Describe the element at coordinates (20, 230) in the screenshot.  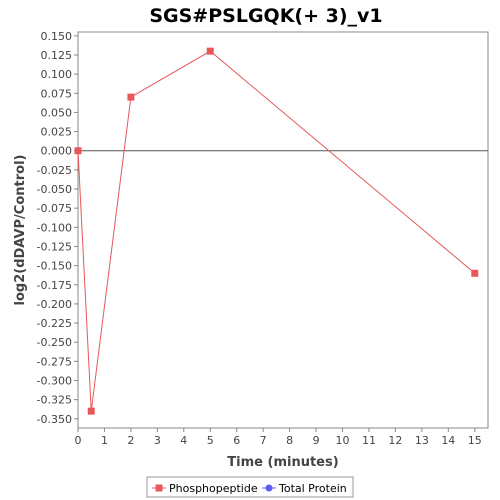
I see `y-axis-label: log2(dDAVP/Control)` at that location.